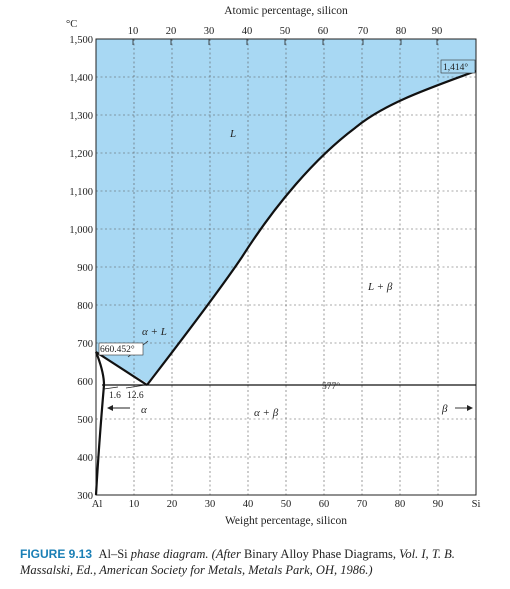  Describe the element at coordinates (56, 554) in the screenshot. I see `figure-label: FIGURE 9.13` at that location.